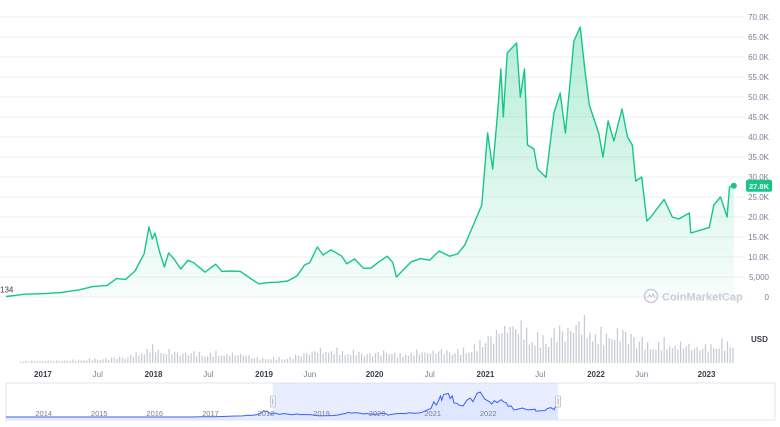 The height and width of the screenshot is (427, 780). Describe the element at coordinates (210, 413) in the screenshot. I see `navigator-tick-label: 2017` at that location.